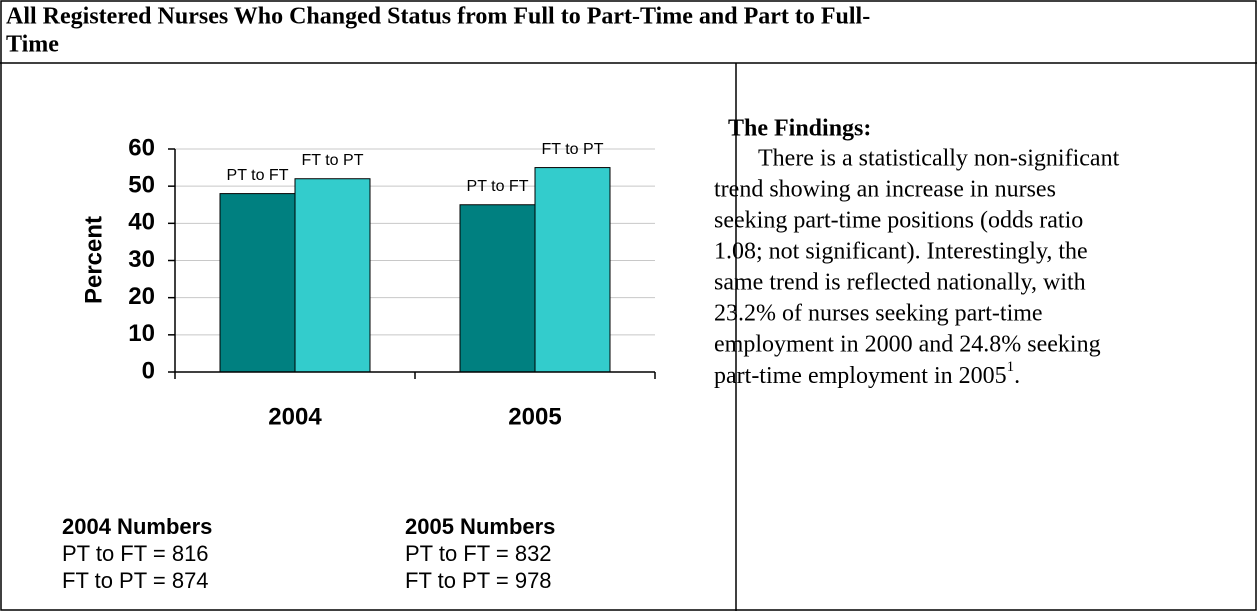 The image size is (1257, 611). Describe the element at coordinates (141, 147) in the screenshot. I see `y-tick-label: 60` at that location.